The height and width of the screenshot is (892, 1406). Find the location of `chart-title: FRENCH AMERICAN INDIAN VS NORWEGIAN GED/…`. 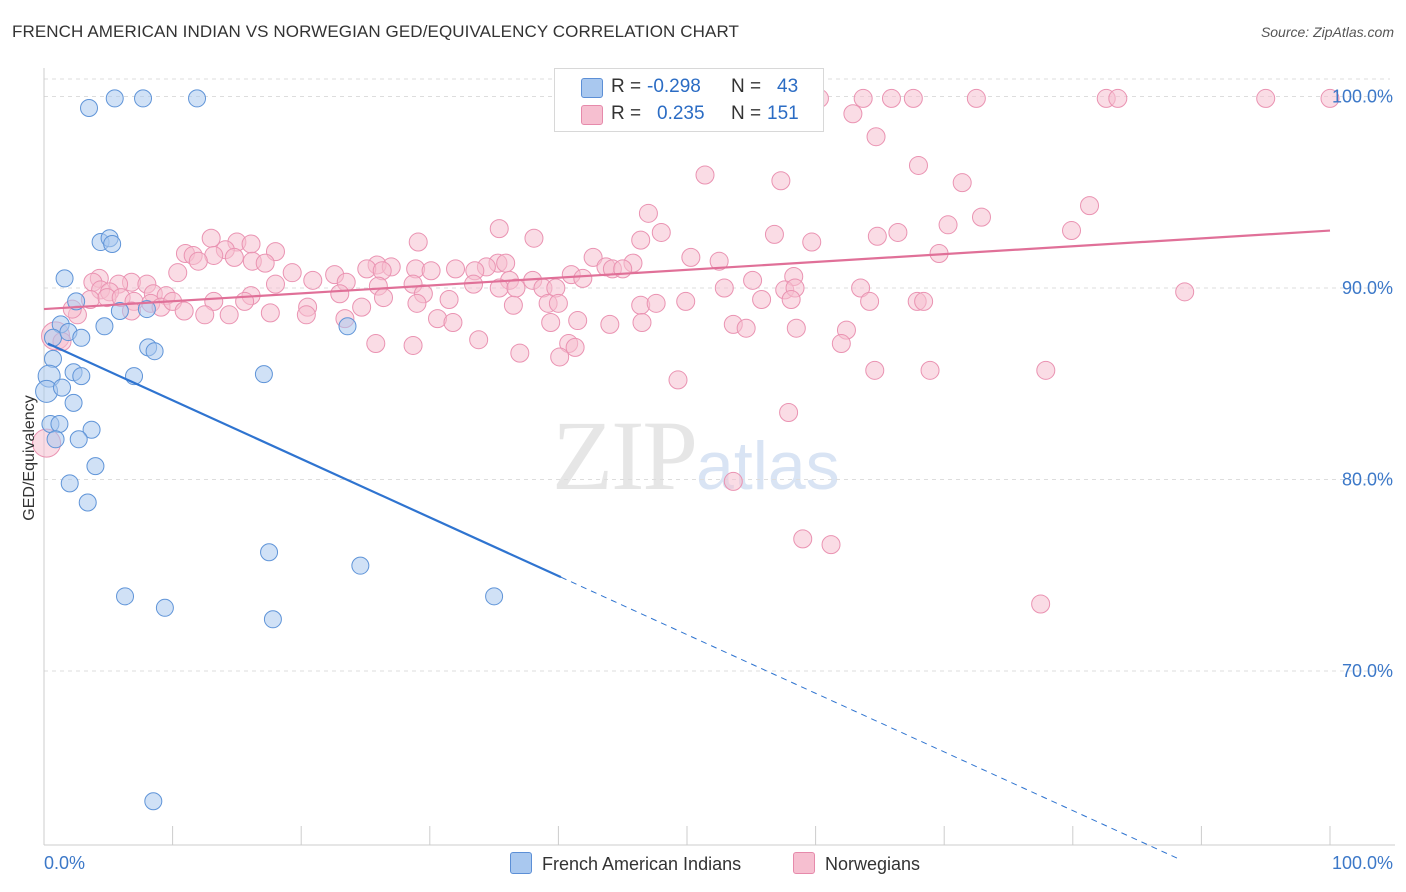

chart-title: FRENCH AMERICAN INDIAN VS NORWEGIAN GED/… is located at coordinates (375, 31).